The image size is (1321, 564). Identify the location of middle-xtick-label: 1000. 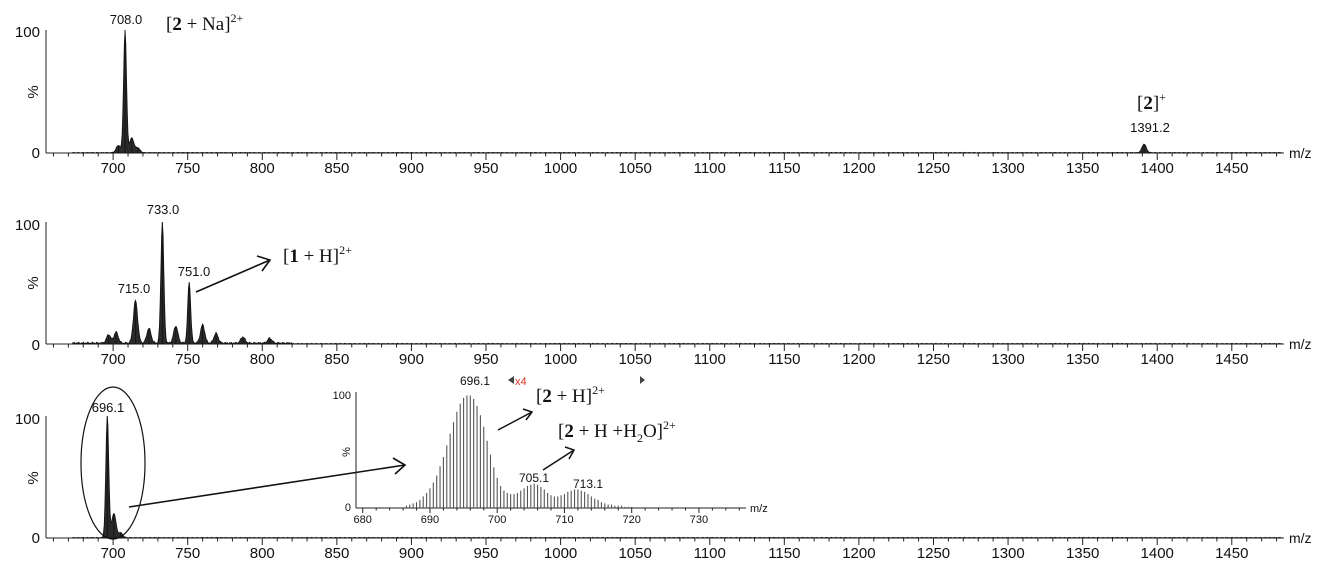
(560, 359).